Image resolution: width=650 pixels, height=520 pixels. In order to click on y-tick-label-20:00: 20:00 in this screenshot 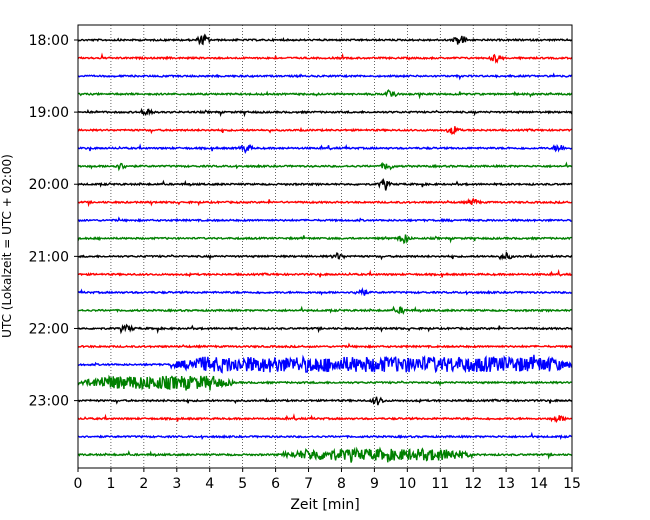, I will do `click(49, 185)`.